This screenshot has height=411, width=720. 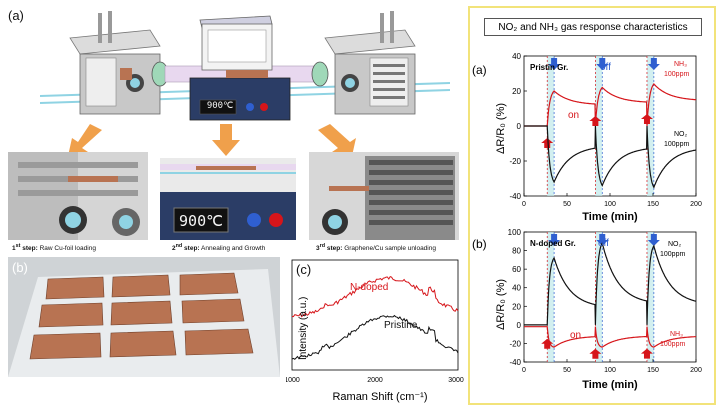 What do you see at coordinates (610, 337) in the screenshot?
I see `bottom-series-nh3` at bounding box center [610, 337].